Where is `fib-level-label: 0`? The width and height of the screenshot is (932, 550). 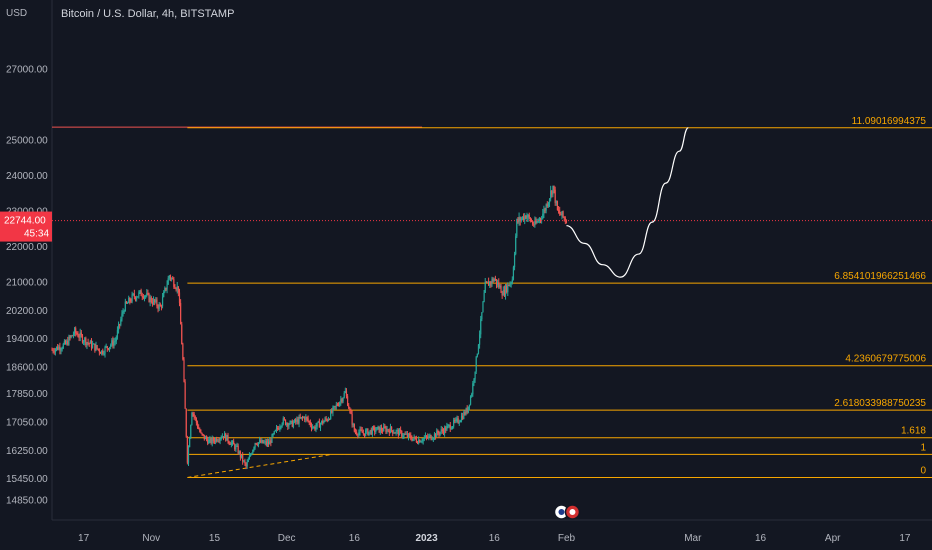 fib-level-label: 0 is located at coordinates (923, 470).